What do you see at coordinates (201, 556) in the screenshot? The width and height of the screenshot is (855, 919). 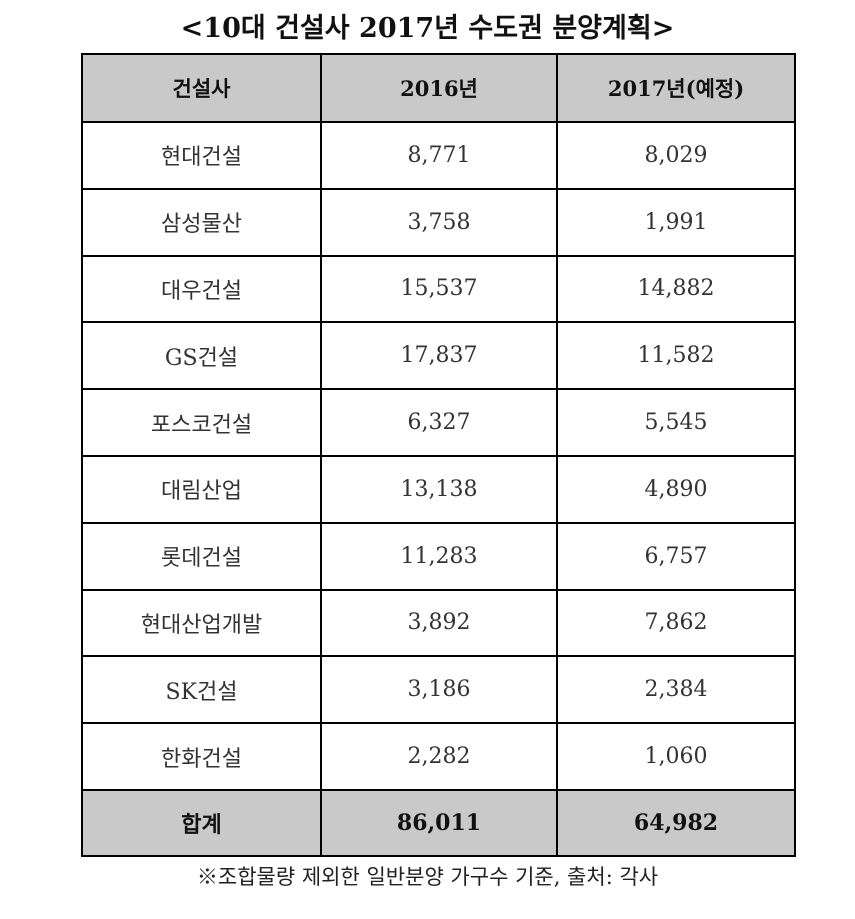 I see `company-cell: 롯데건설` at bounding box center [201, 556].